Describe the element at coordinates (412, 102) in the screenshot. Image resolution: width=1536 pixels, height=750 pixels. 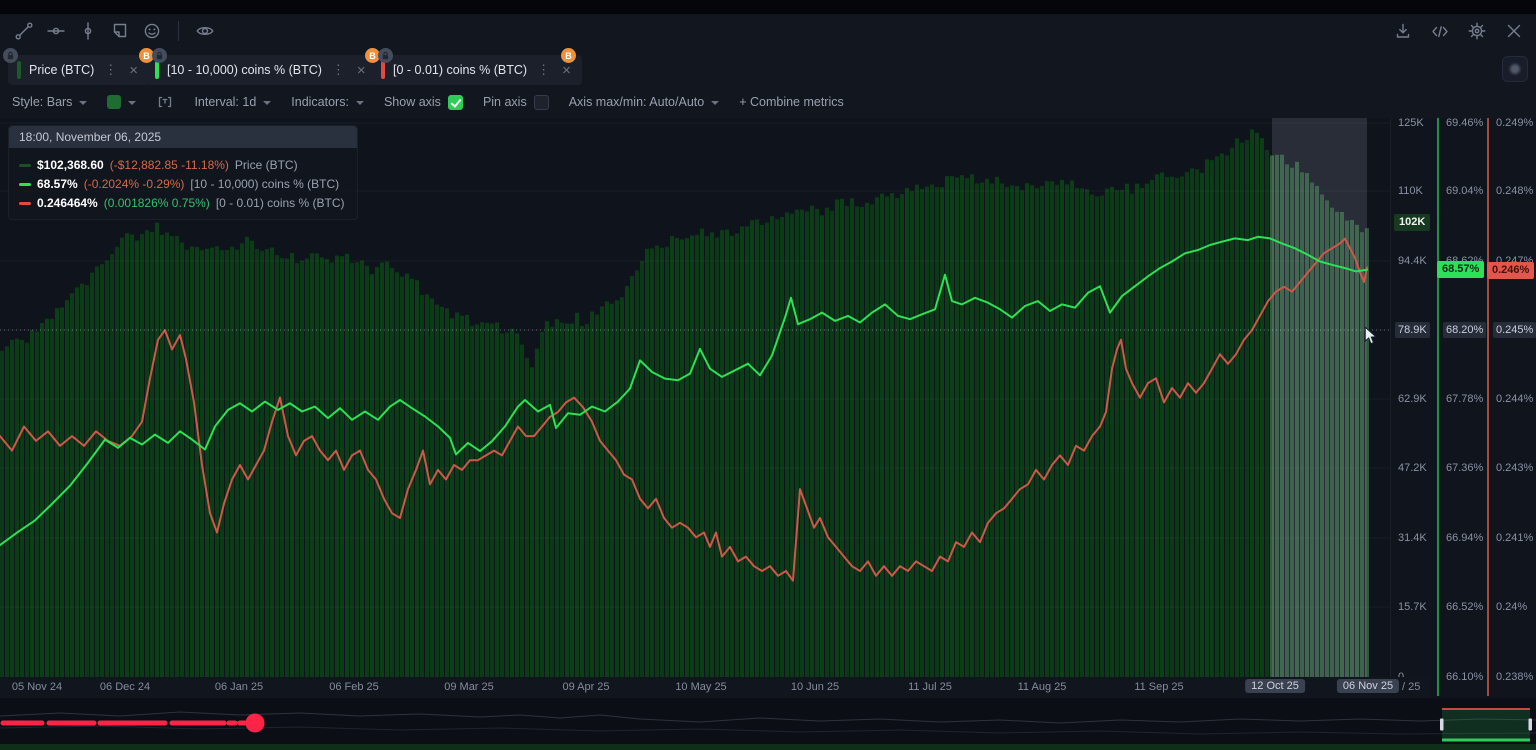
I see `show-axis-label: Show axis` at that location.